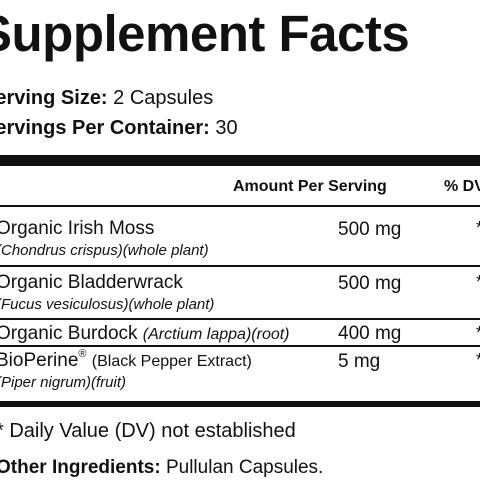 This screenshot has width=480, height=480. What do you see at coordinates (270, 334) in the screenshot?
I see `ingredient-plant-part: (root)` at bounding box center [270, 334].